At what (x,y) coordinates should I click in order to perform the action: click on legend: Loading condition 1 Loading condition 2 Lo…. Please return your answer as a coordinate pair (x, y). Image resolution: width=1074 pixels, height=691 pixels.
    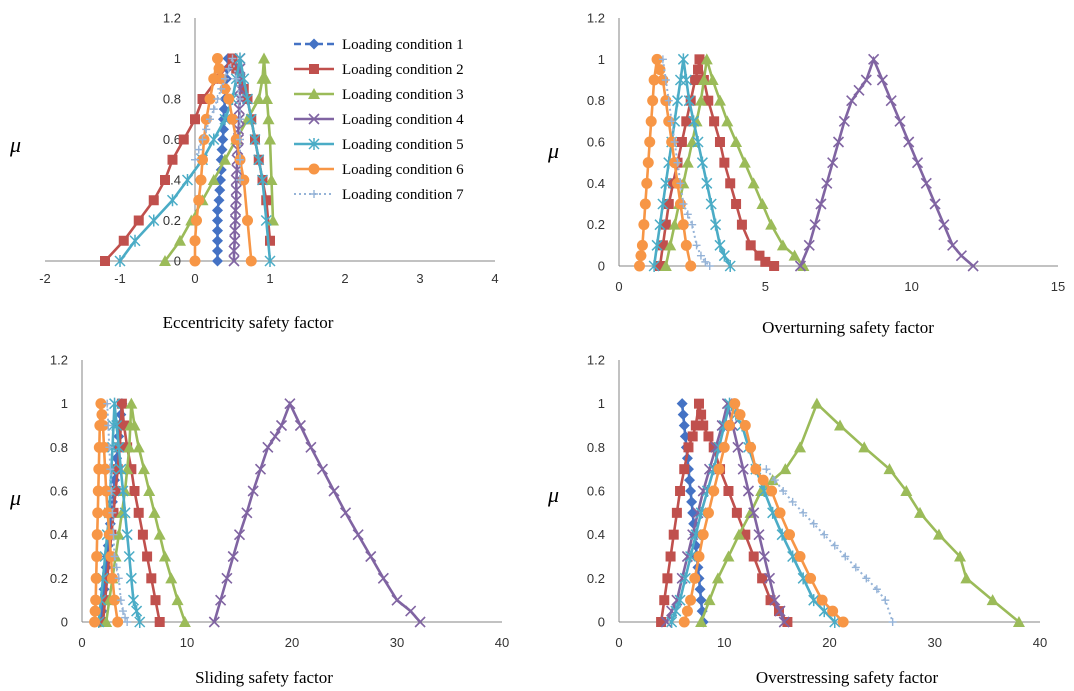
    Looking at the image, I should click on (379, 120).